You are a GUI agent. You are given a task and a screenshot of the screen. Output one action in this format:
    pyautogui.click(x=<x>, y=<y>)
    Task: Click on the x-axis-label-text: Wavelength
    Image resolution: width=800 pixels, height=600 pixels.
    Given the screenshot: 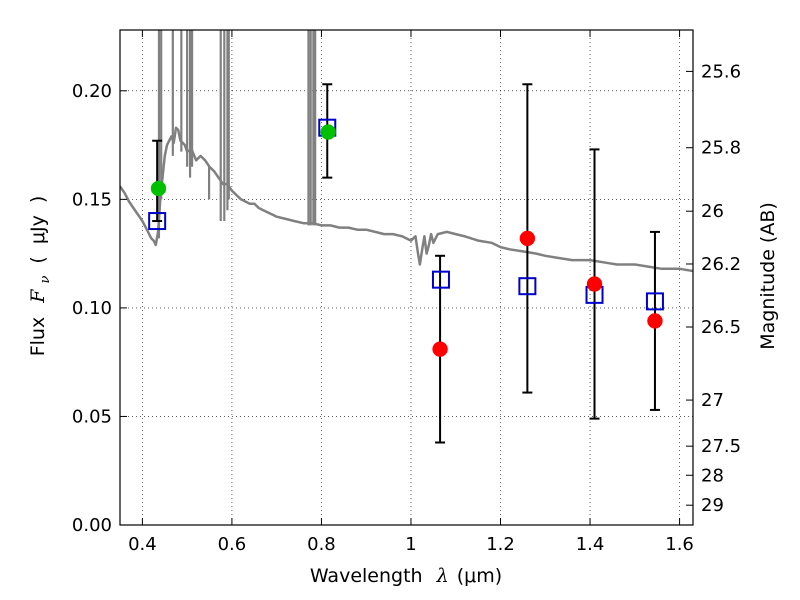 What is the action you would take?
    pyautogui.click(x=366, y=576)
    